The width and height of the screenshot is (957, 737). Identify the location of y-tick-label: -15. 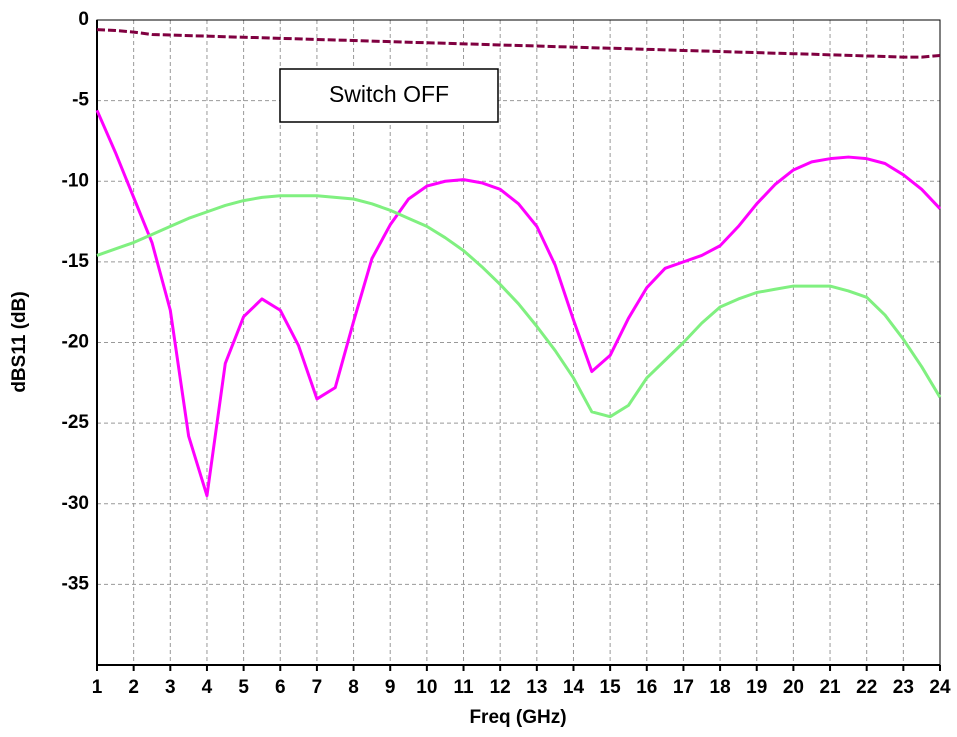
(76, 261).